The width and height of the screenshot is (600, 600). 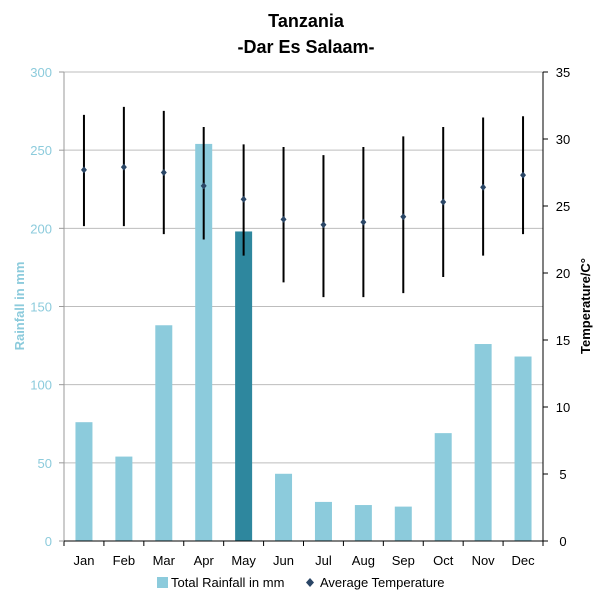 What do you see at coordinates (563, 273) in the screenshot?
I see `y2-tick-label: 20` at bounding box center [563, 273].